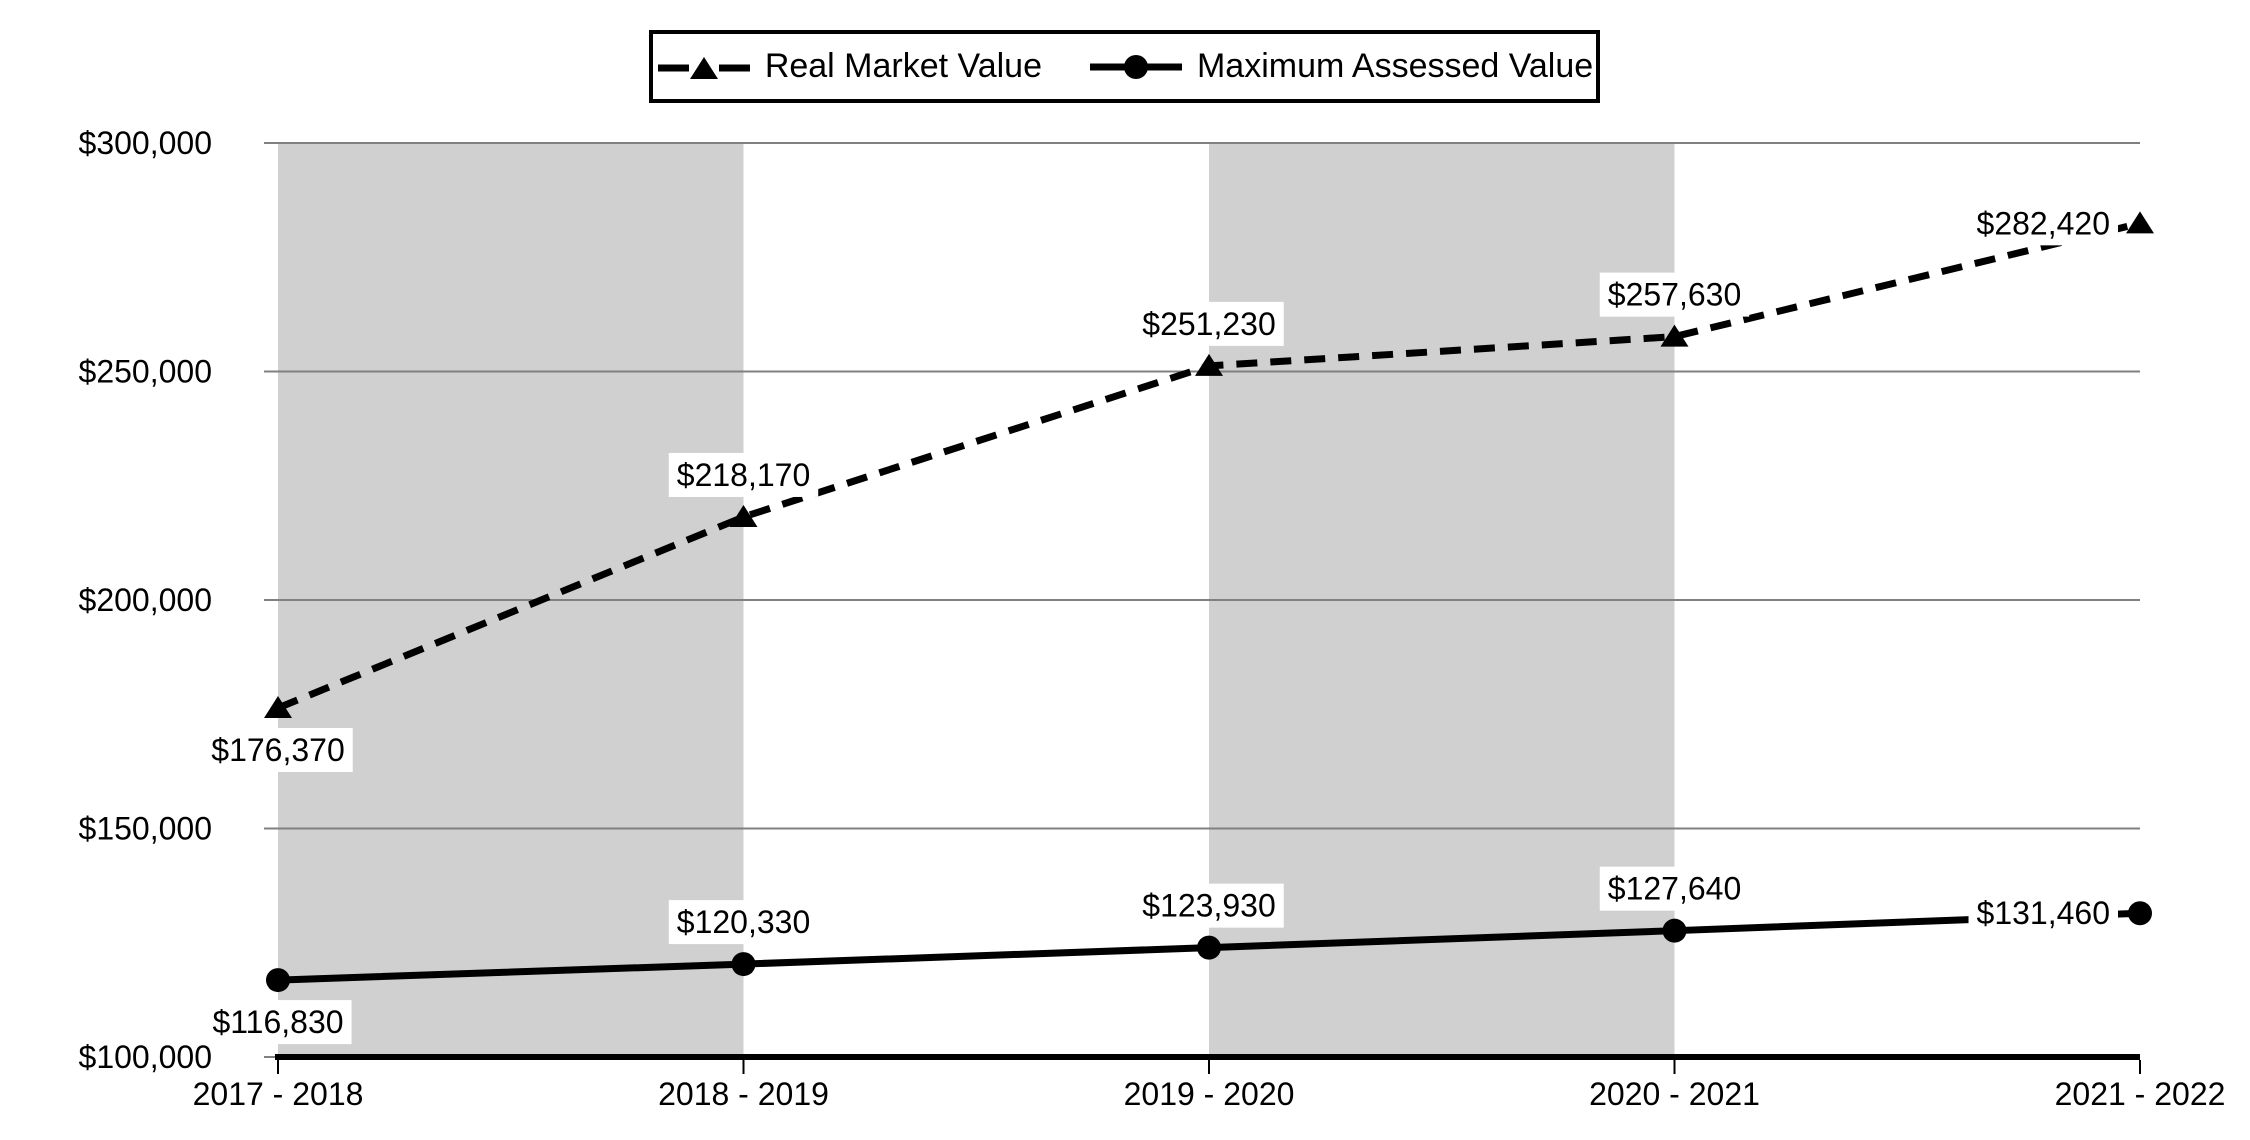  I want to click on legend-item-real-market-value: Real Market Value, so click(849, 66).